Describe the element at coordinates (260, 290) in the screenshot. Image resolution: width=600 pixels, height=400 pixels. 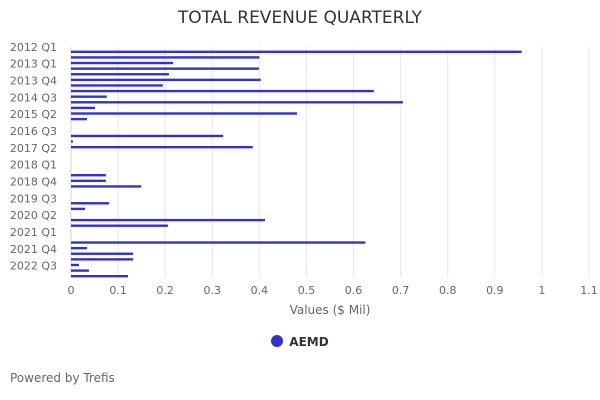
I see `x-tick-label: 0.4` at that location.